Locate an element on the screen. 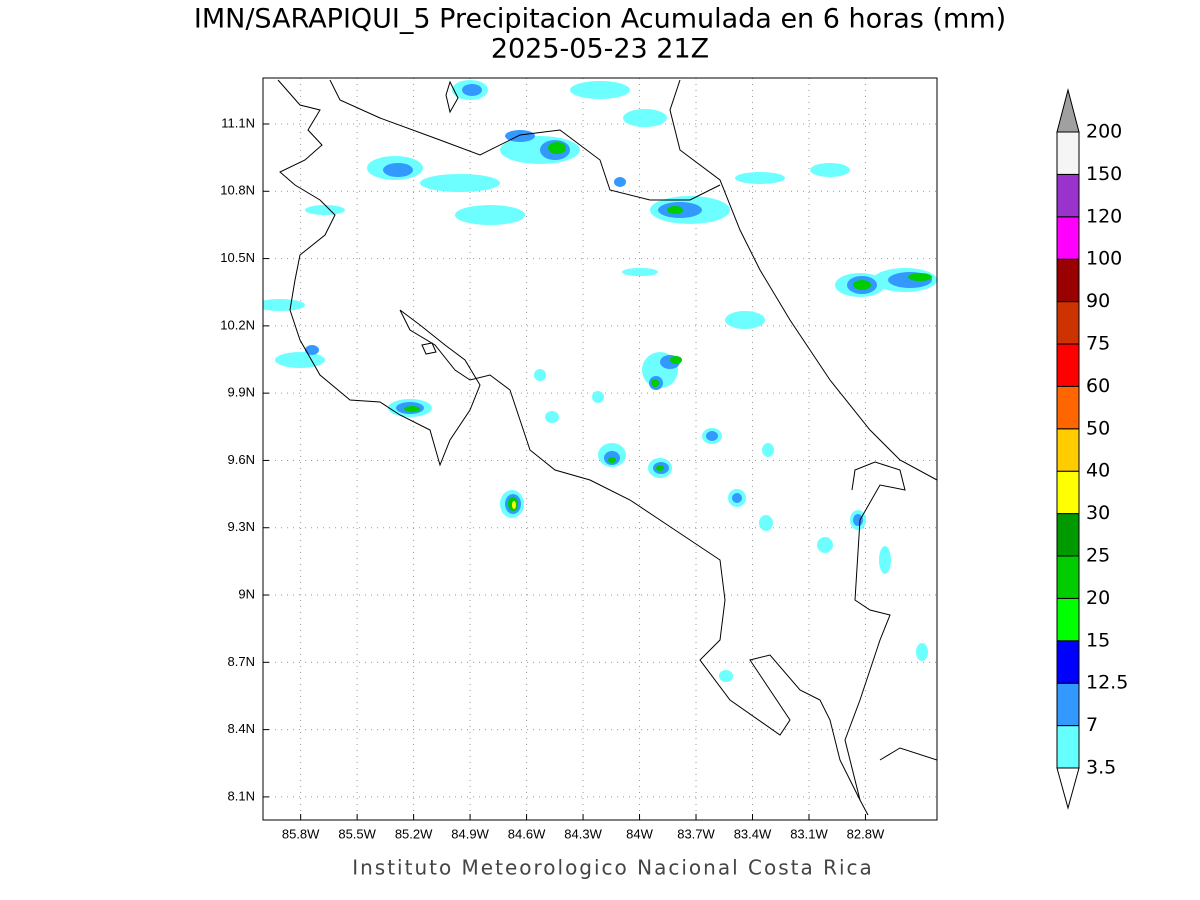  y-tick-label: 9N is located at coordinates (246, 593).